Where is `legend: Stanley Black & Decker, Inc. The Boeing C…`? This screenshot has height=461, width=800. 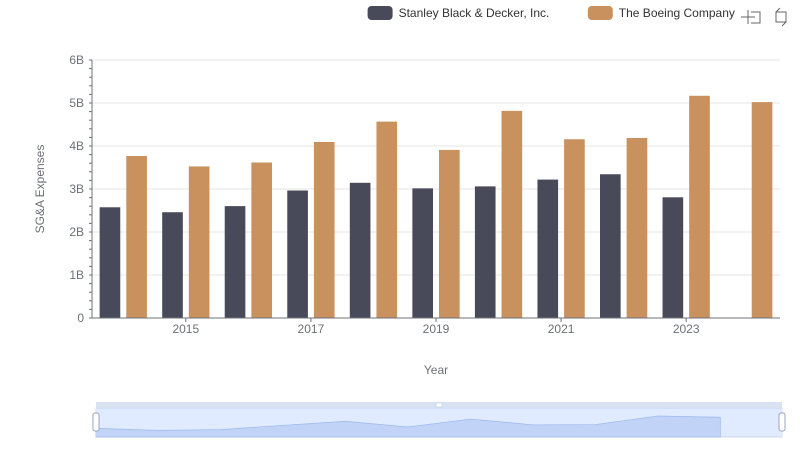 legend: Stanley Black & Decker, Inc. The Boeing C… is located at coordinates (551, 13).